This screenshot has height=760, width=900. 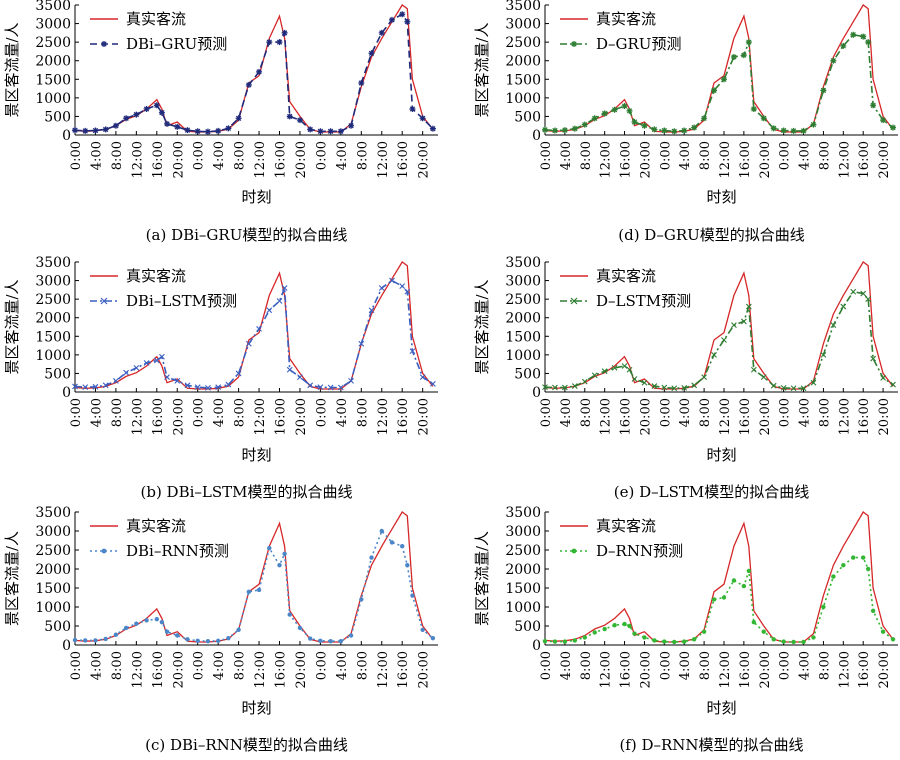 What do you see at coordinates (638, 44) in the screenshot?
I see `legend-label: D–GRU预测` at bounding box center [638, 44].